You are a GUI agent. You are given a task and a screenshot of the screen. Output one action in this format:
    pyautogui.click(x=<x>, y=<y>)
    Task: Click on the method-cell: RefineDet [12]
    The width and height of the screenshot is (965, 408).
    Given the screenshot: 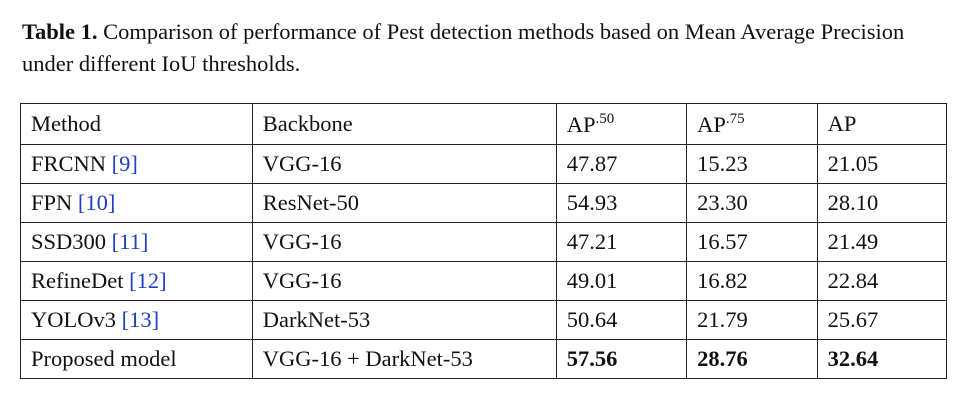 What is the action you would take?
    pyautogui.click(x=136, y=281)
    